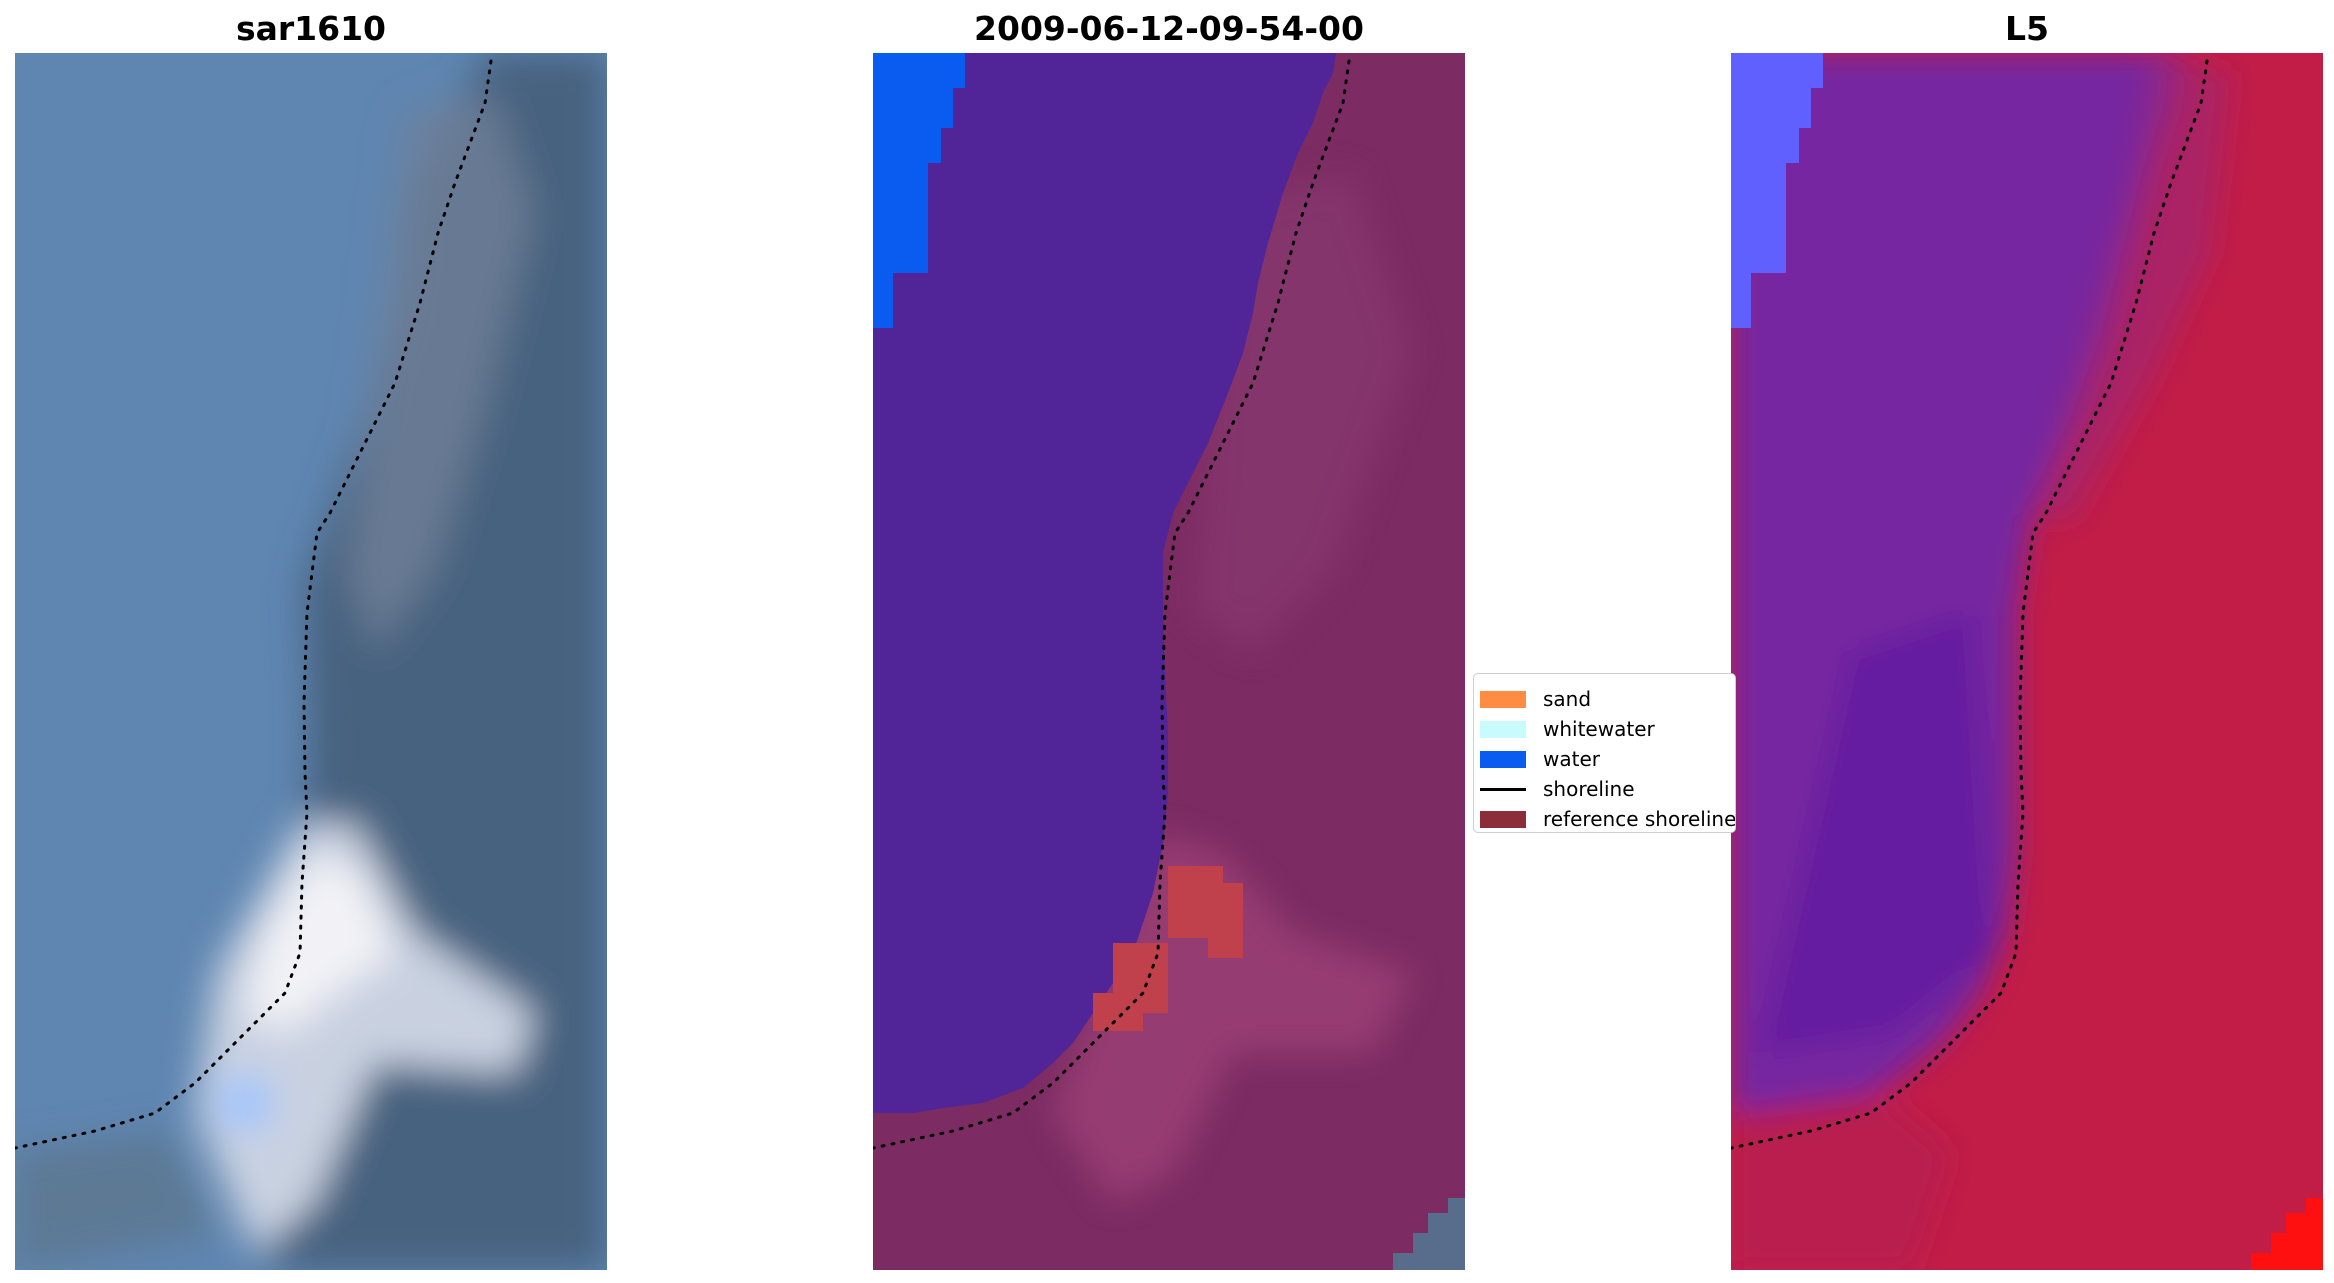 Image resolution: width=2334 pixels, height=1283 pixels. Describe the element at coordinates (1503, 729) in the screenshot. I see `whitewater-swatch` at that location.